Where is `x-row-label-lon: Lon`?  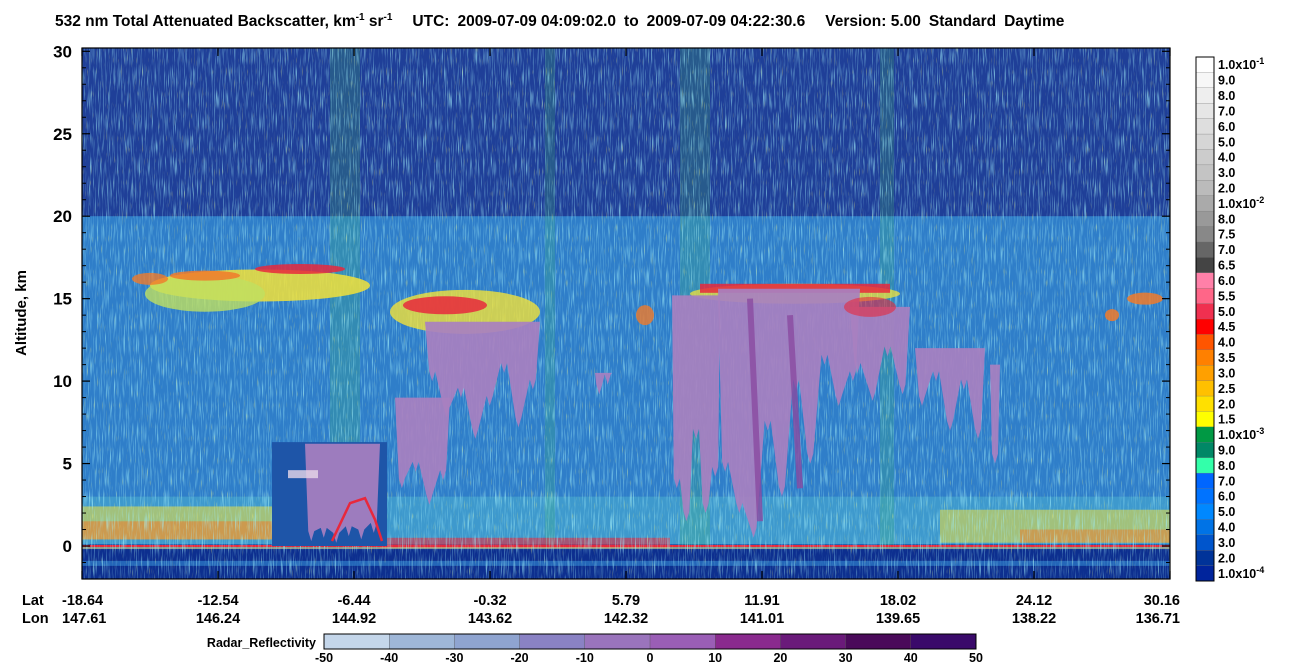 x-row-label-lon: Lon is located at coordinates (35, 619).